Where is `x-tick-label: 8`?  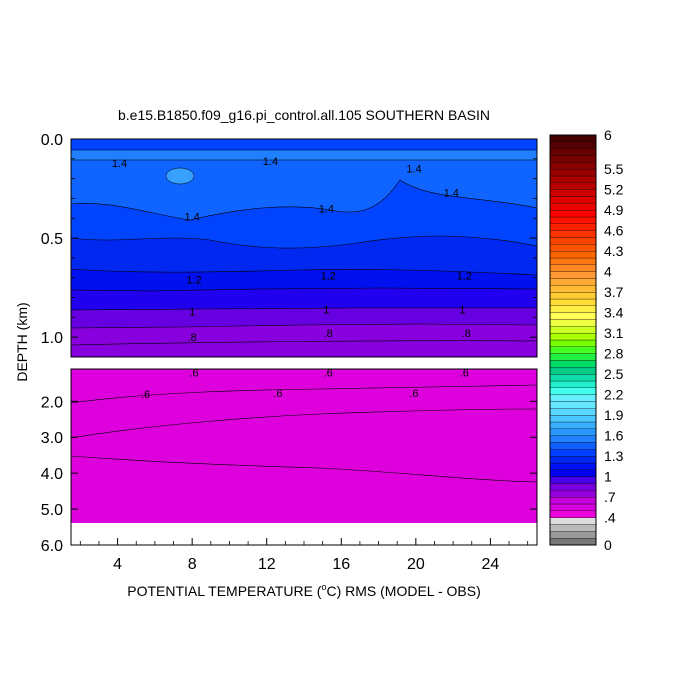 x-tick-label: 8 is located at coordinates (192, 564).